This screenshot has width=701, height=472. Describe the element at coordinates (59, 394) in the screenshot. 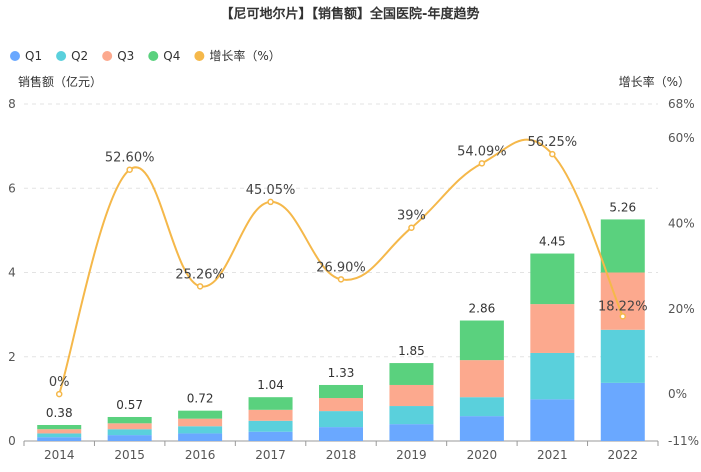

I see `growth-point-2014` at that location.